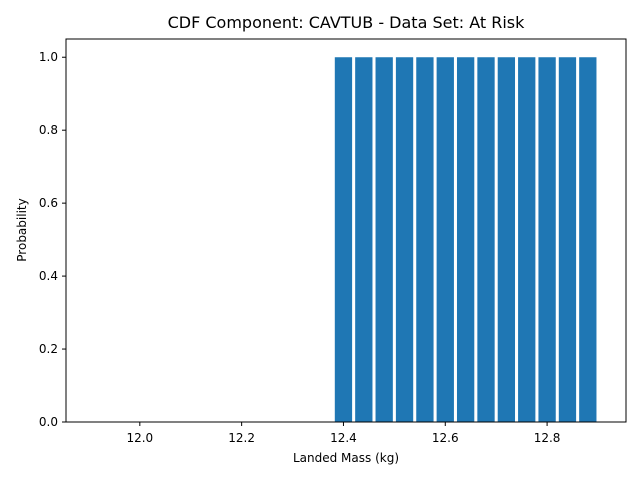 This screenshot has height=480, width=640. What do you see at coordinates (48, 276) in the screenshot?
I see `y-tick-label: 0.4` at bounding box center [48, 276].